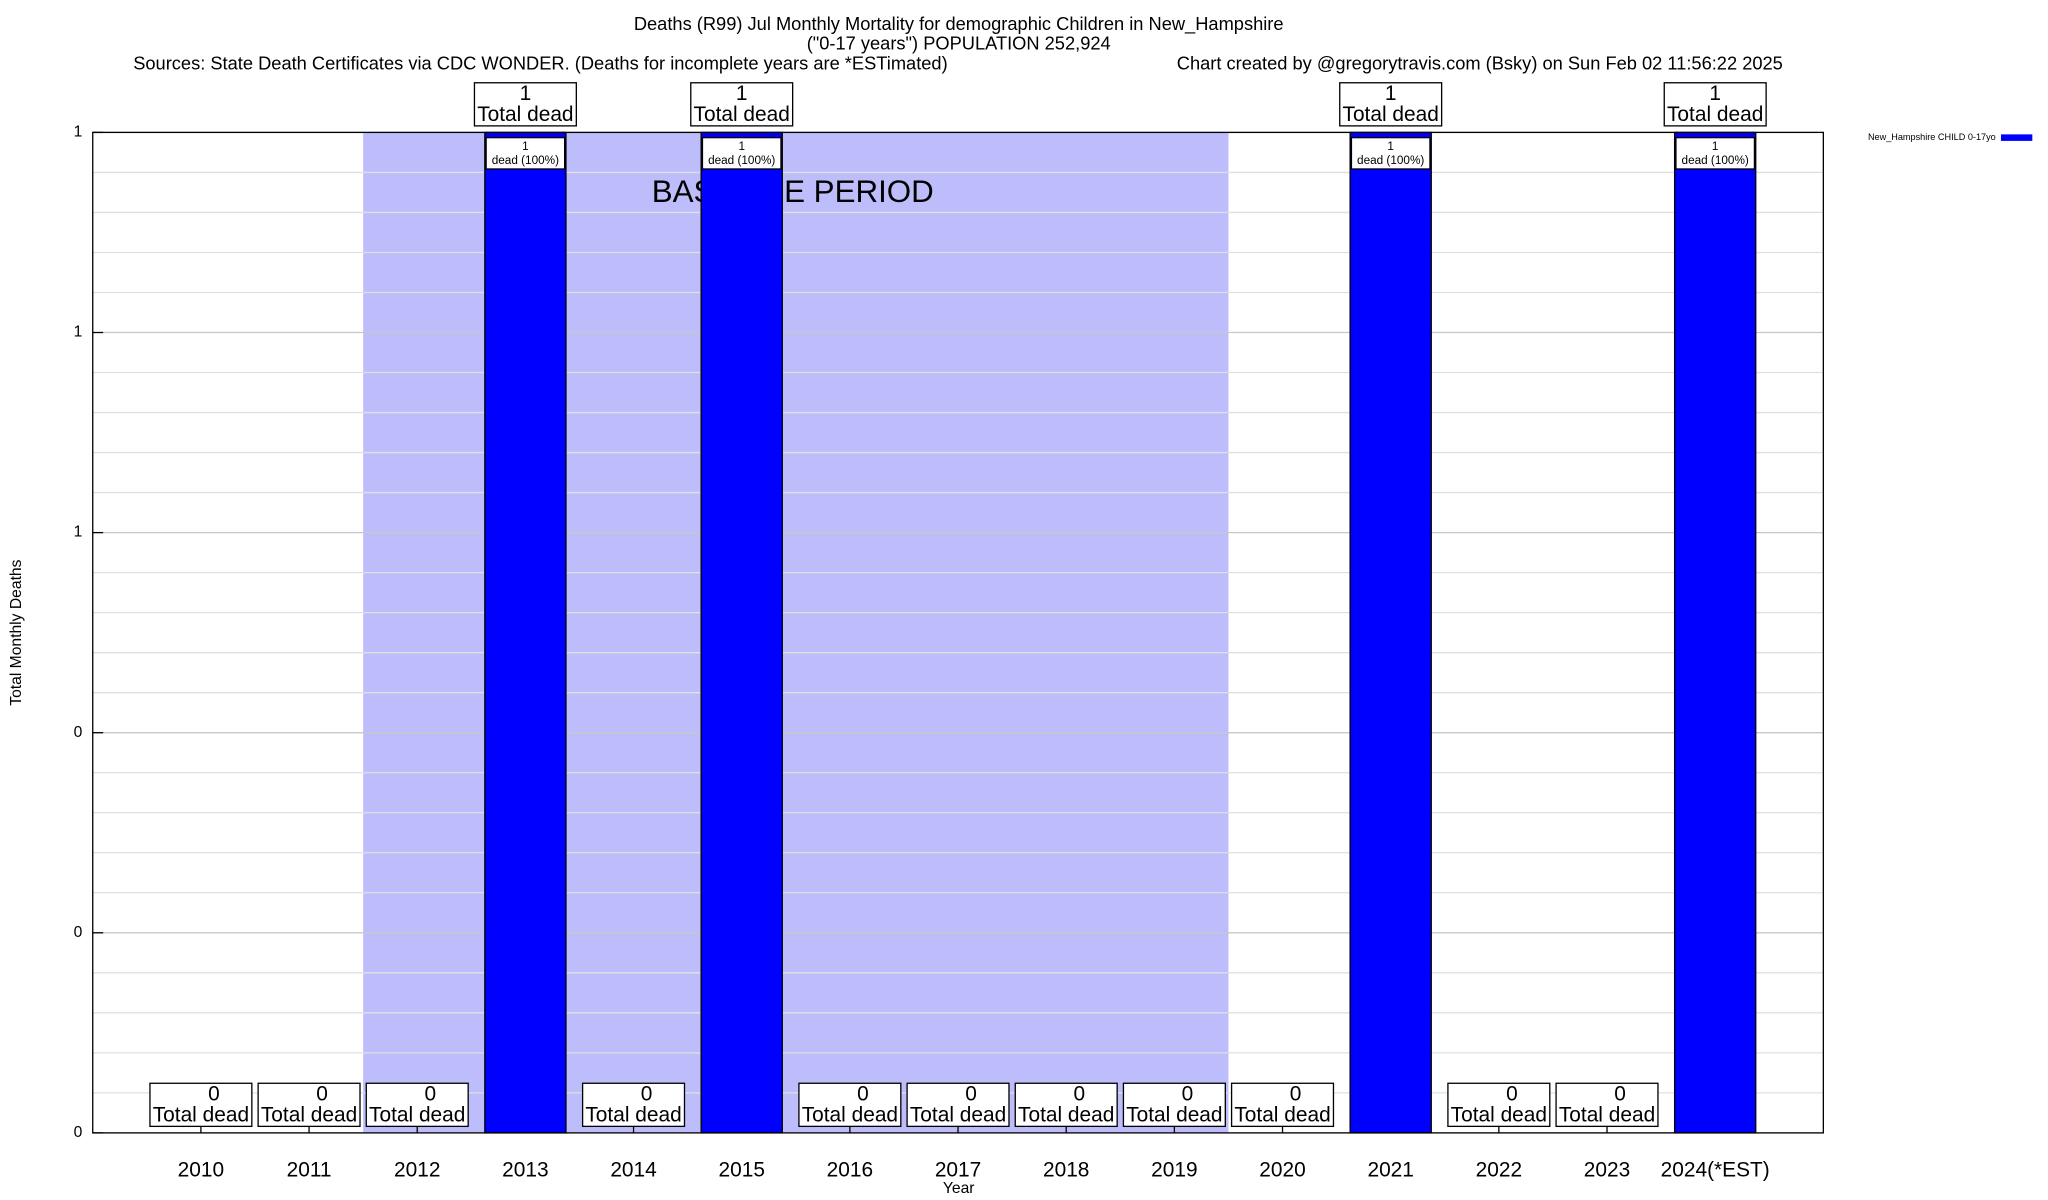  I want to click on x-tick-label: 2013, so click(525, 1169).